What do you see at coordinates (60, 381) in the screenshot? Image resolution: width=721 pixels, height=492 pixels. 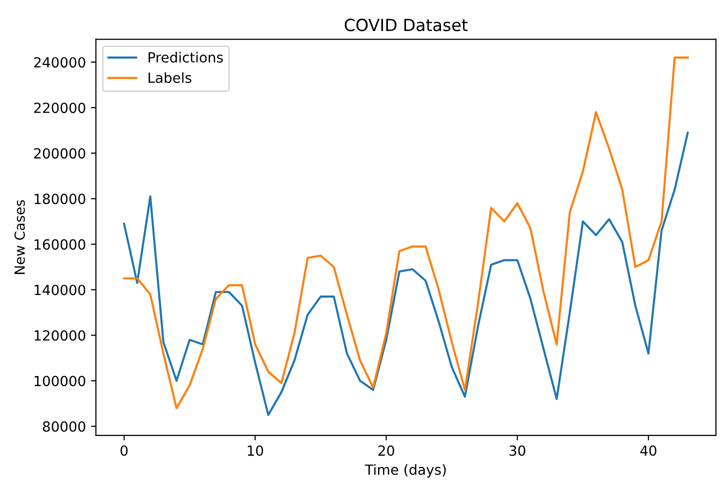 I see `y-tick-label: 100000` at bounding box center [60, 381].